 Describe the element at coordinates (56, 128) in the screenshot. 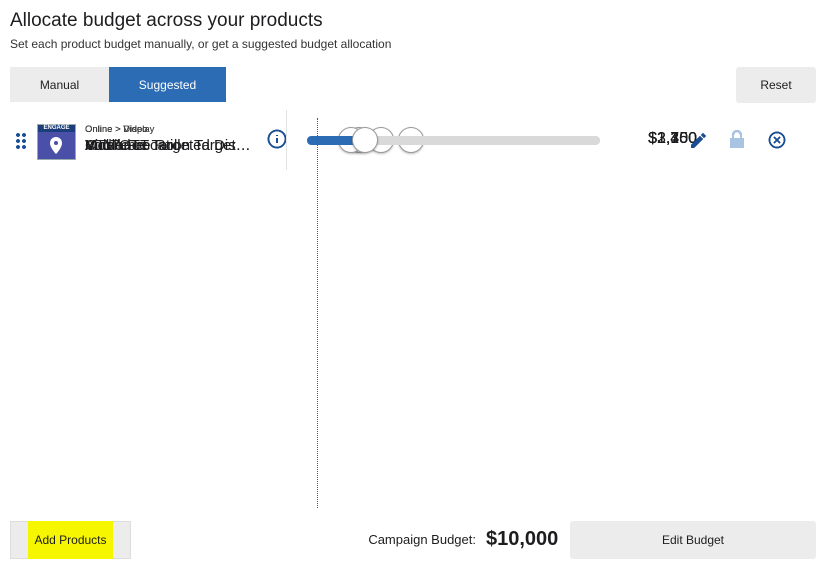

I see `badge: ENGAGE` at that location.